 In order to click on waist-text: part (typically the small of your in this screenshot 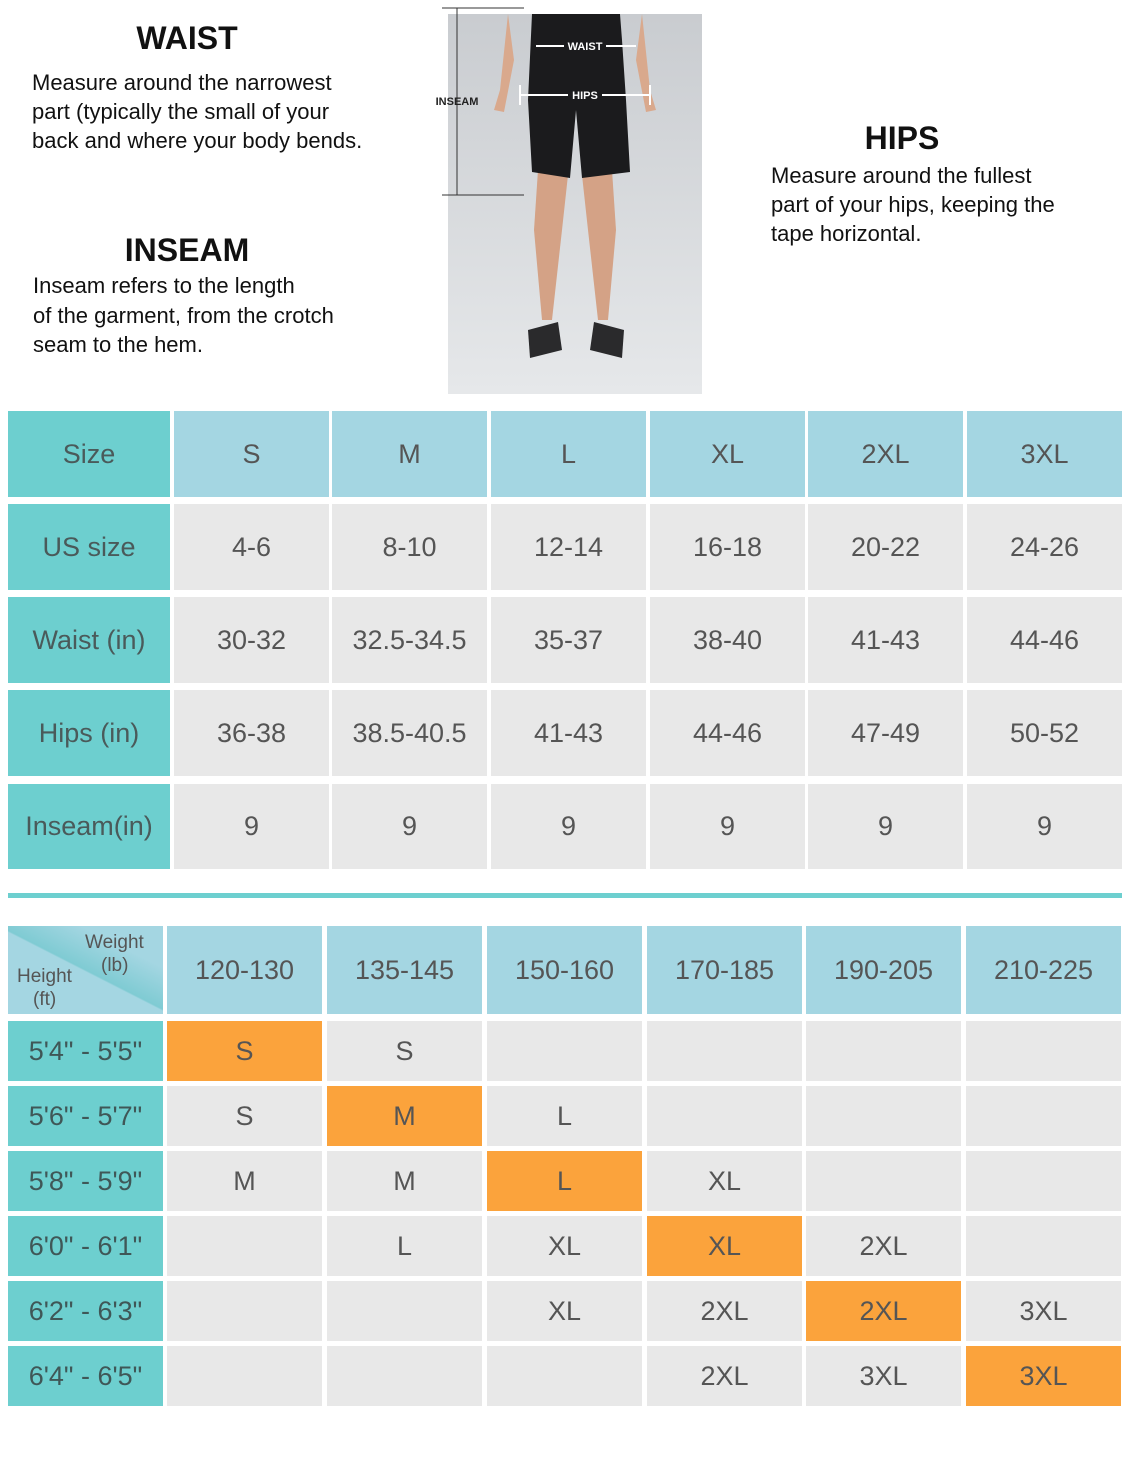, I will do `click(181, 111)`.